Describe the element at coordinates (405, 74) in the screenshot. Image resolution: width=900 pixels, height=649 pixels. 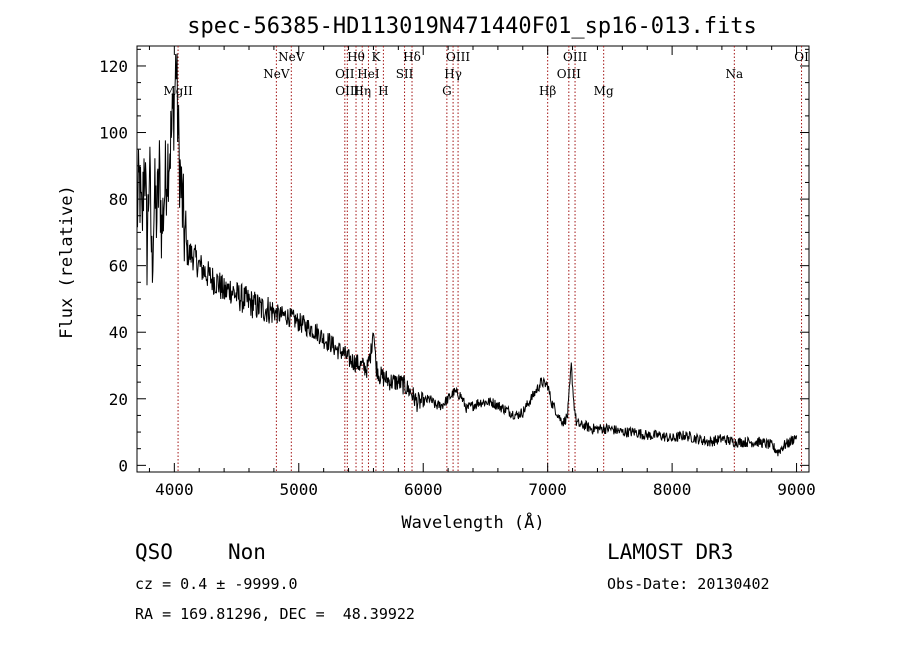
I see `line-marker-label: SII` at that location.